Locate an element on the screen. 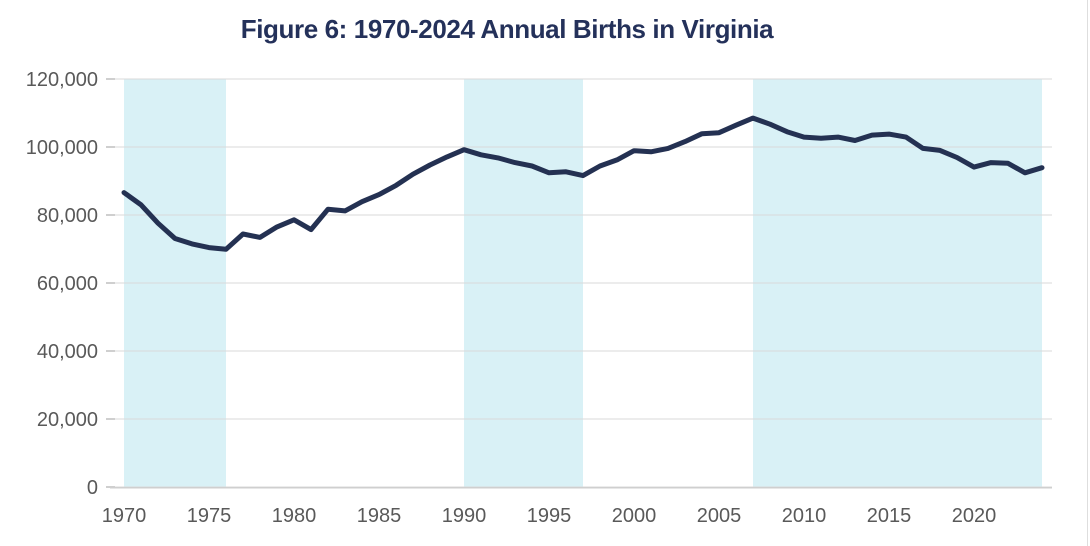 This screenshot has width=1090, height=546. y-axis-tick-label: 40,000 is located at coordinates (67, 352).